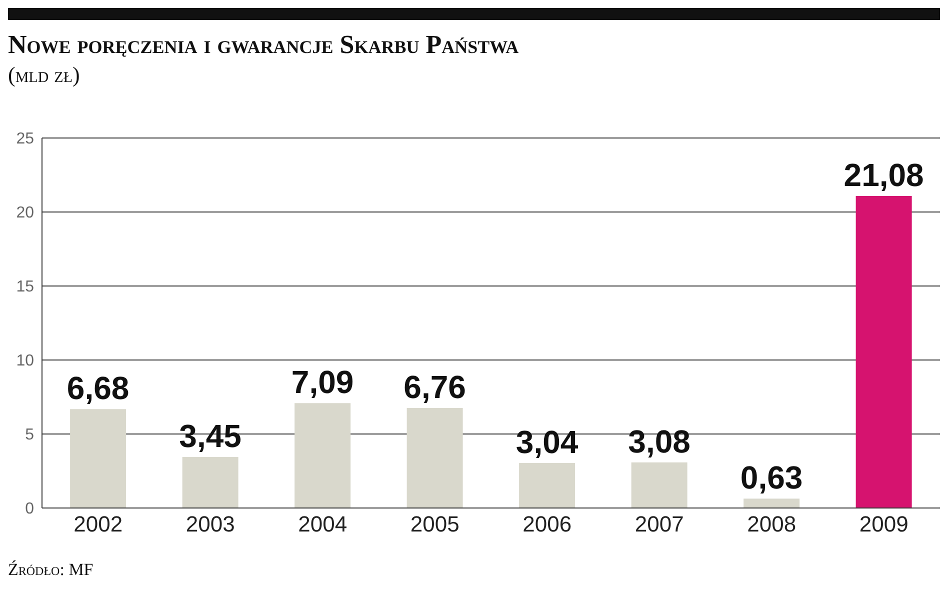  I want to click on x-tick-label: 2003, so click(210, 524).